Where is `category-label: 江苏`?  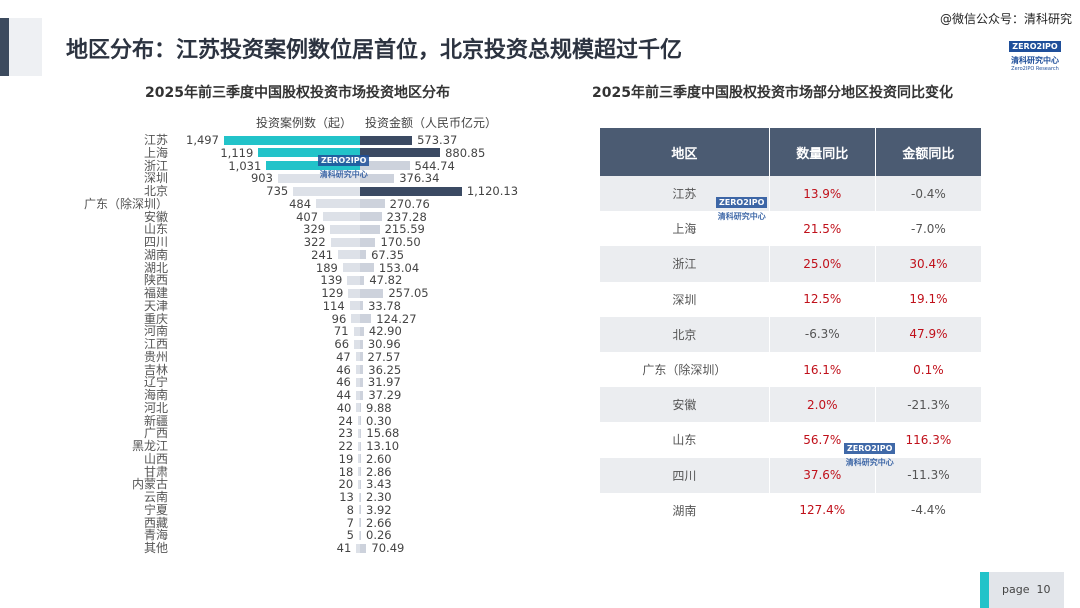
category-label: 江苏 is located at coordinates (155, 140).